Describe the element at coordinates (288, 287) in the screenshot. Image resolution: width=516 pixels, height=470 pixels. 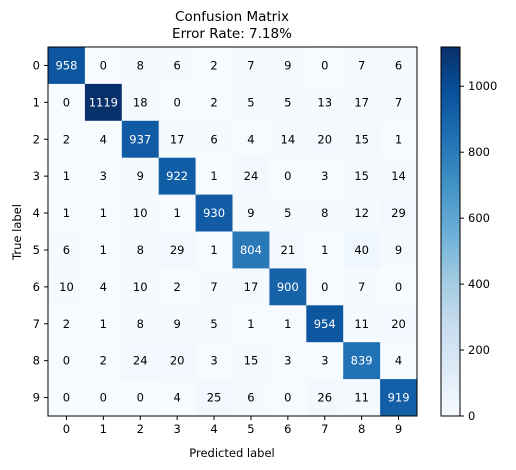
I see `cell-value-label: 900` at that location.